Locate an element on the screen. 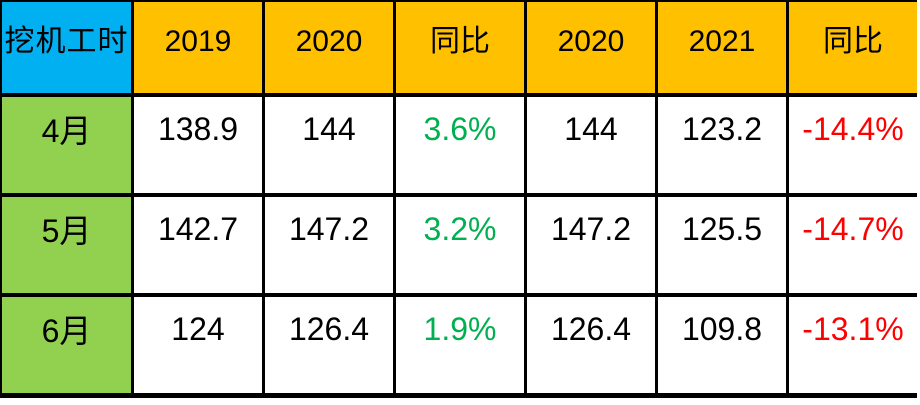 The height and width of the screenshot is (405, 920). row-label-april: 4月 is located at coordinates (66, 145).